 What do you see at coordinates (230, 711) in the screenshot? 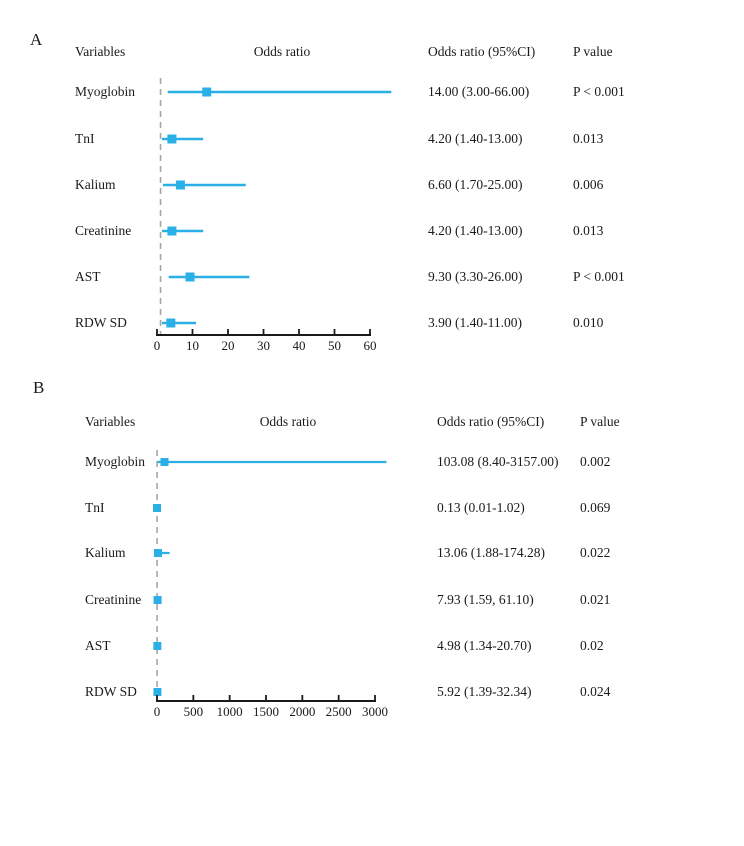
I see `x-tick-label: 1000` at bounding box center [230, 711].